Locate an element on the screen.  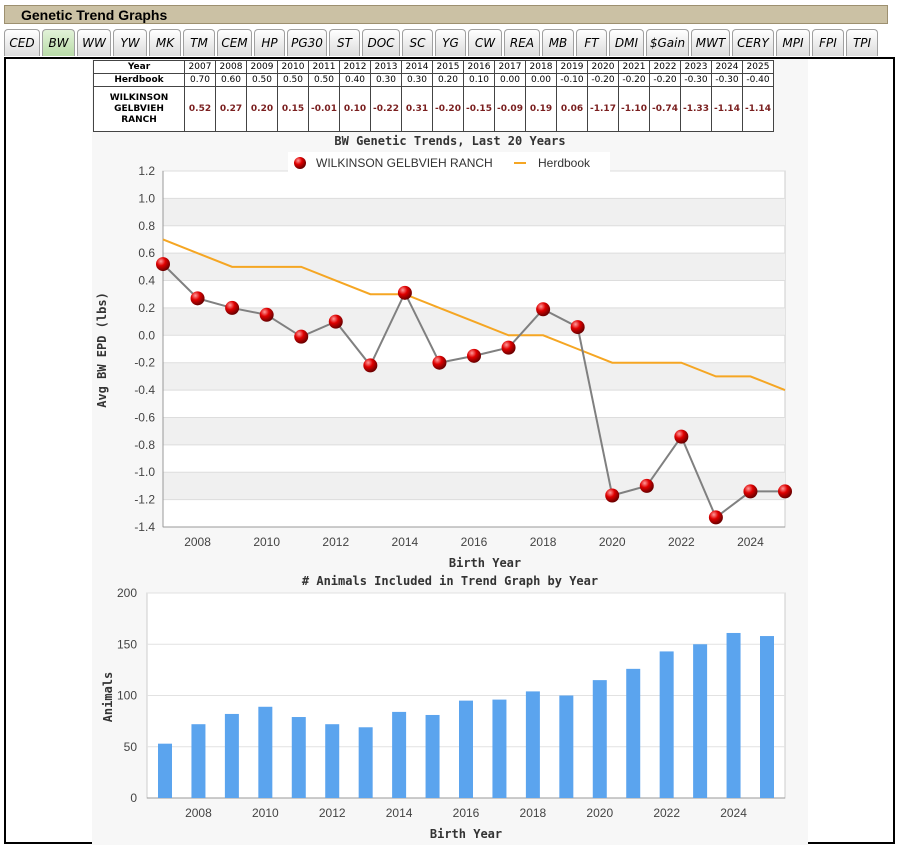
chart-title: BW Genetic Trends, Last 20 Years is located at coordinates (449, 141).